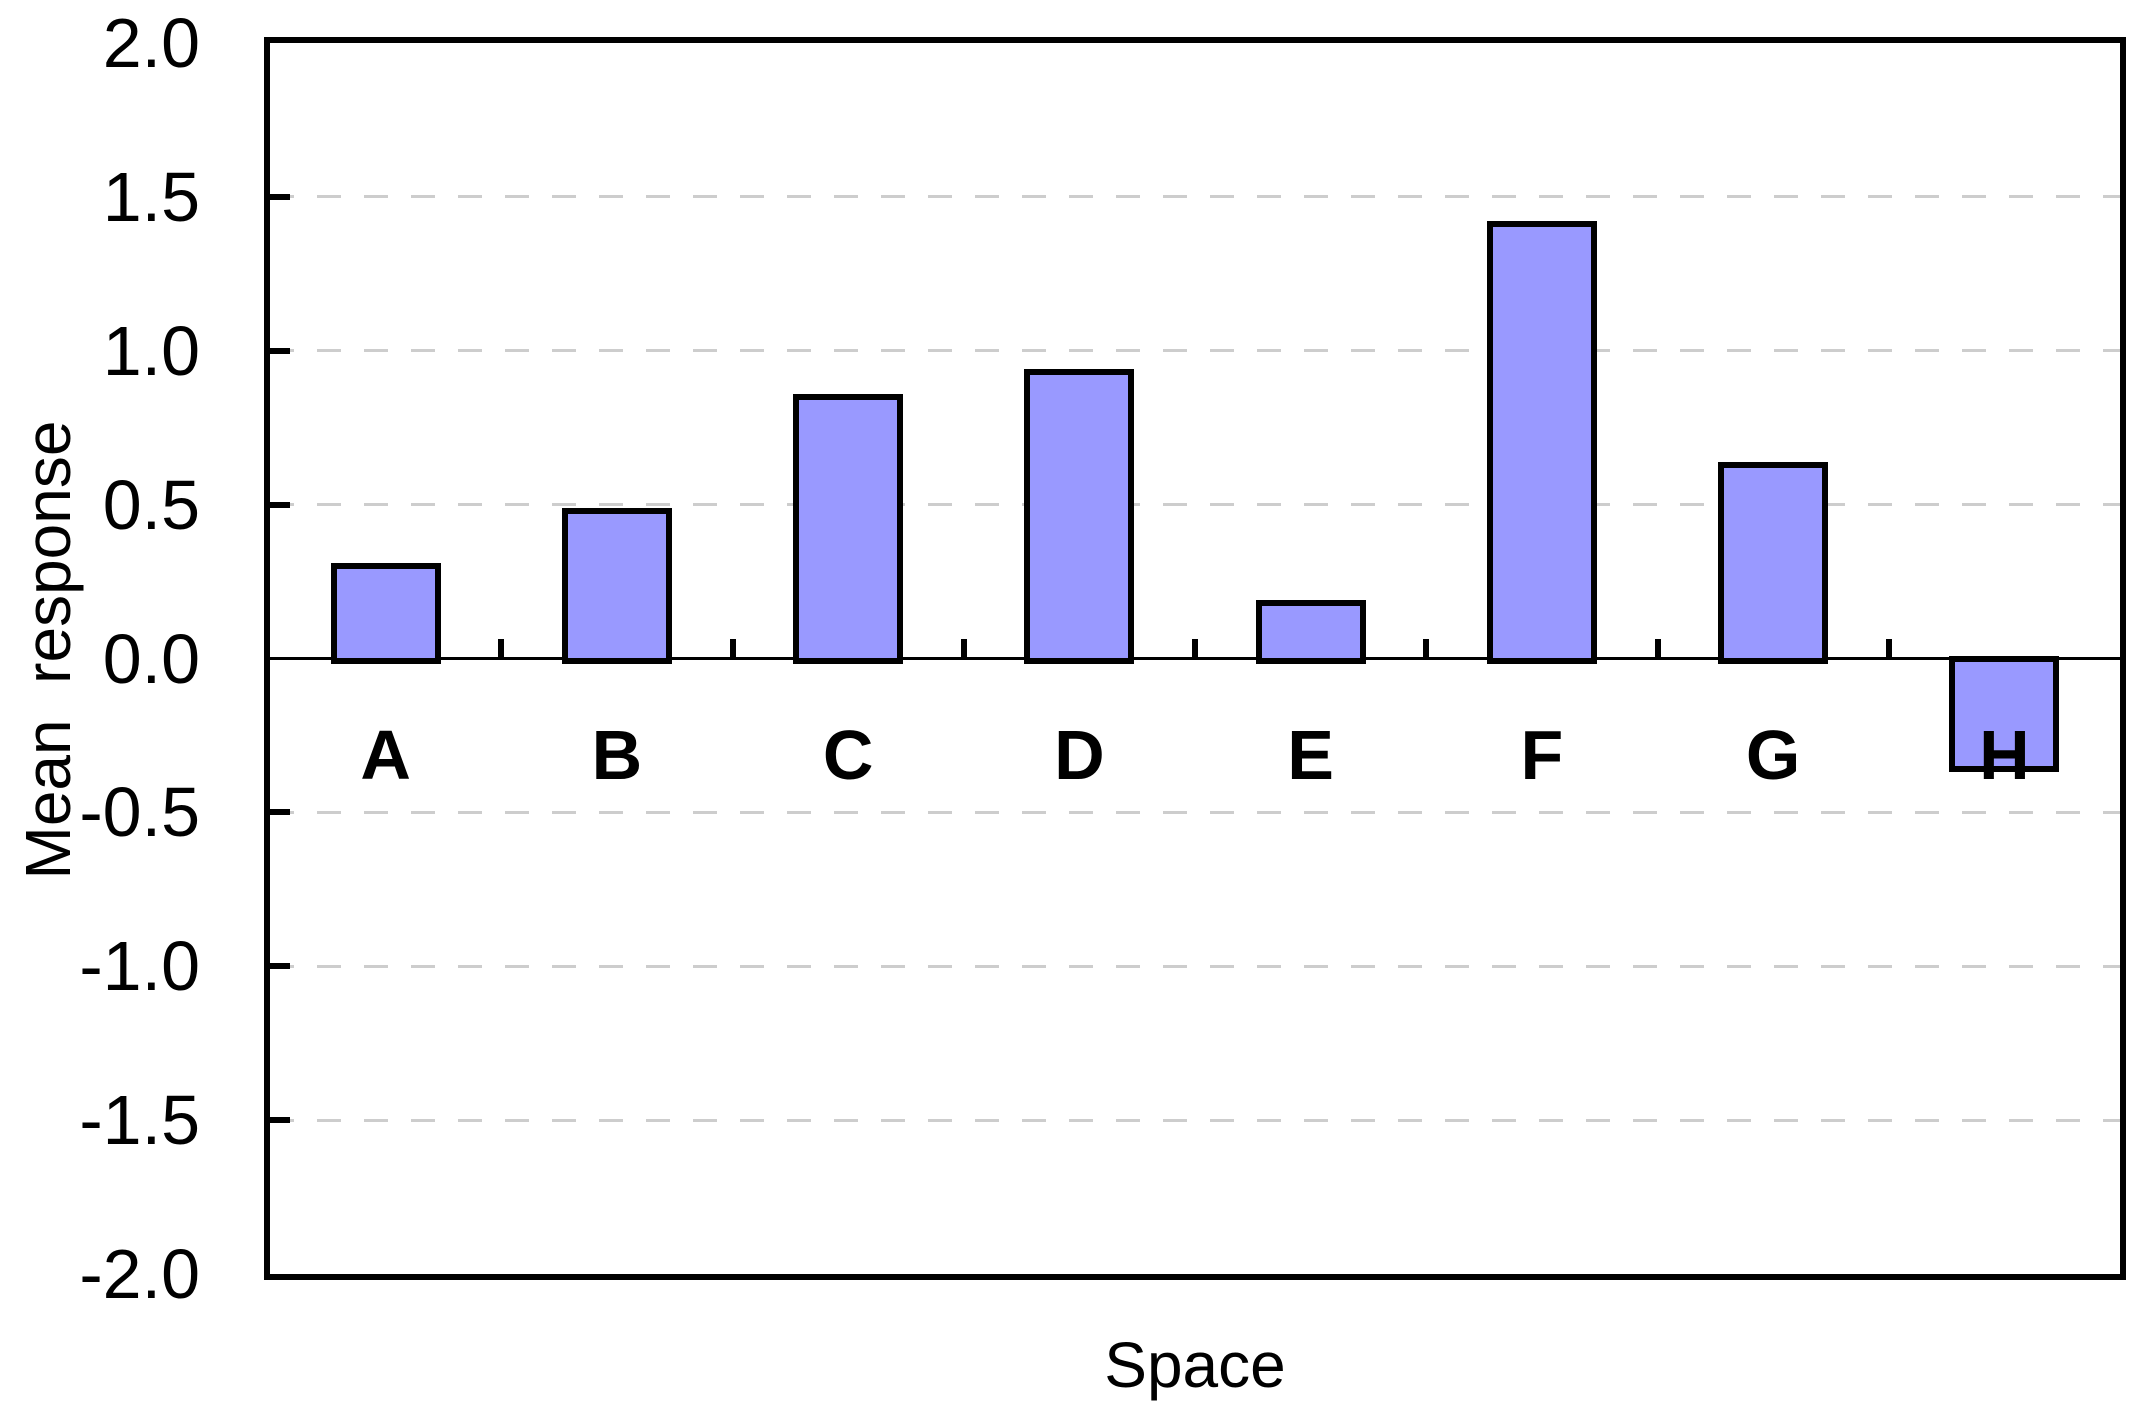 The height and width of the screenshot is (1419, 2143). What do you see at coordinates (1541, 443) in the screenshot?
I see `bar-F` at bounding box center [1541, 443].